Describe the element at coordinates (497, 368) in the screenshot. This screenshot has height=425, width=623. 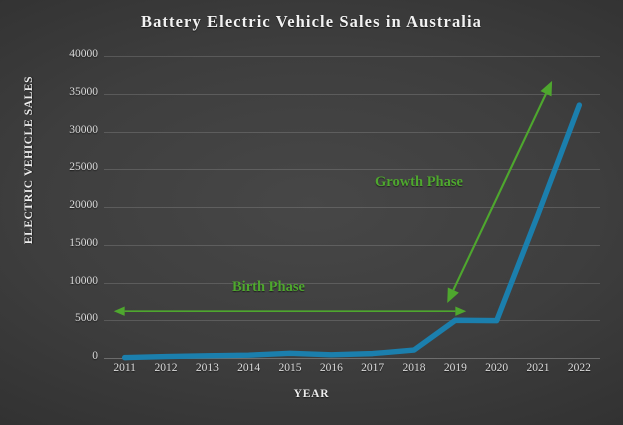
I see `x-axis-tick-label: 2020` at that location.